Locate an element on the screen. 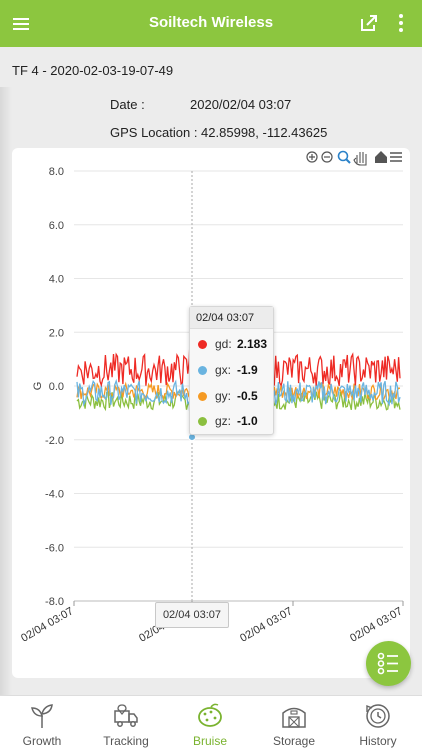 Image resolution: width=422 pixels, height=750 pixels. truck-icon is located at coordinates (126, 715).